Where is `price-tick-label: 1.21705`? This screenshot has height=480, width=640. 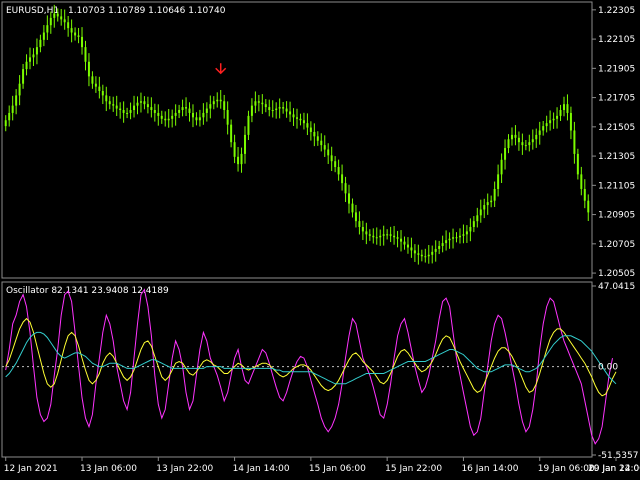
price-tick-label: 1.21705 is located at coordinates (616, 99).